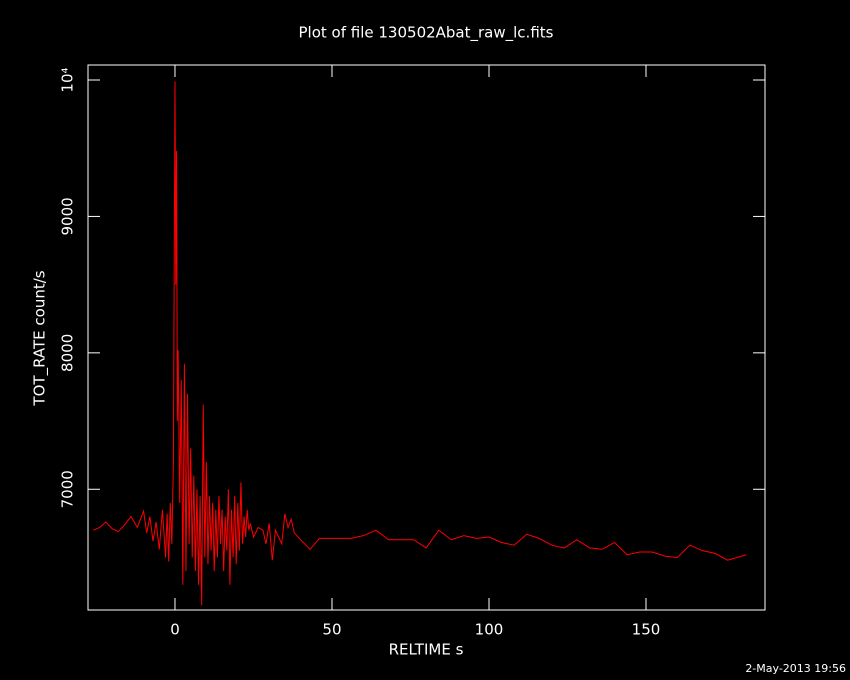 The image size is (850, 680). What do you see at coordinates (175, 630) in the screenshot?
I see `x-tick-label: 0` at bounding box center [175, 630].